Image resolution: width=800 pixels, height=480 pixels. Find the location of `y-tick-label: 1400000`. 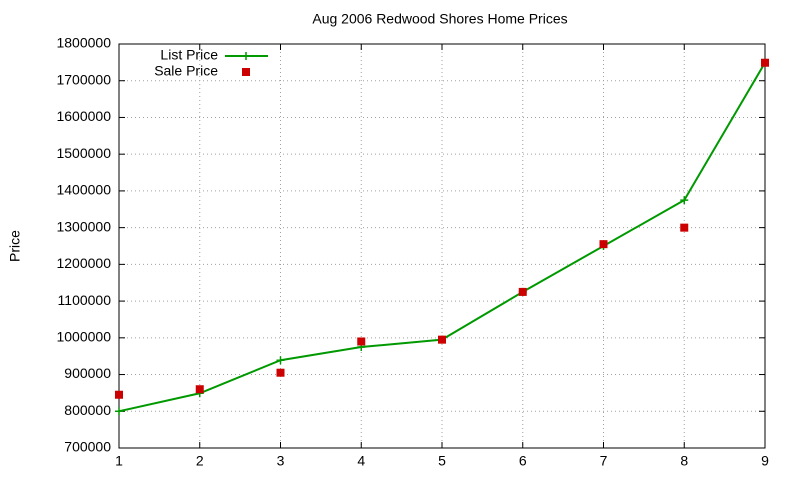

y-tick-label: 1400000 is located at coordinates (83, 190).